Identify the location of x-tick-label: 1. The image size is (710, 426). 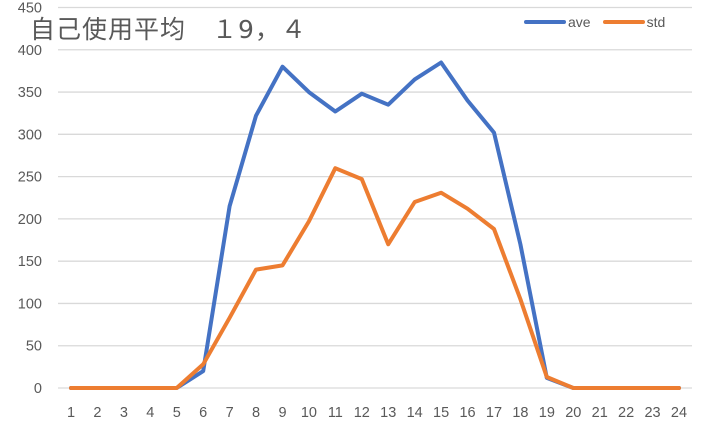
(71, 413).